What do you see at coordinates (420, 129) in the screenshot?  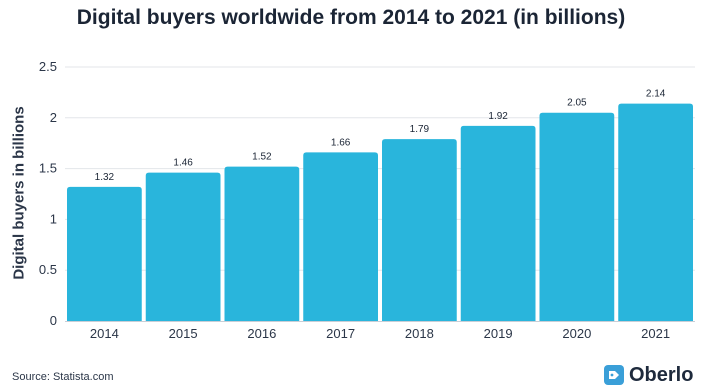 I see `data-label: 1.79` at bounding box center [420, 129].